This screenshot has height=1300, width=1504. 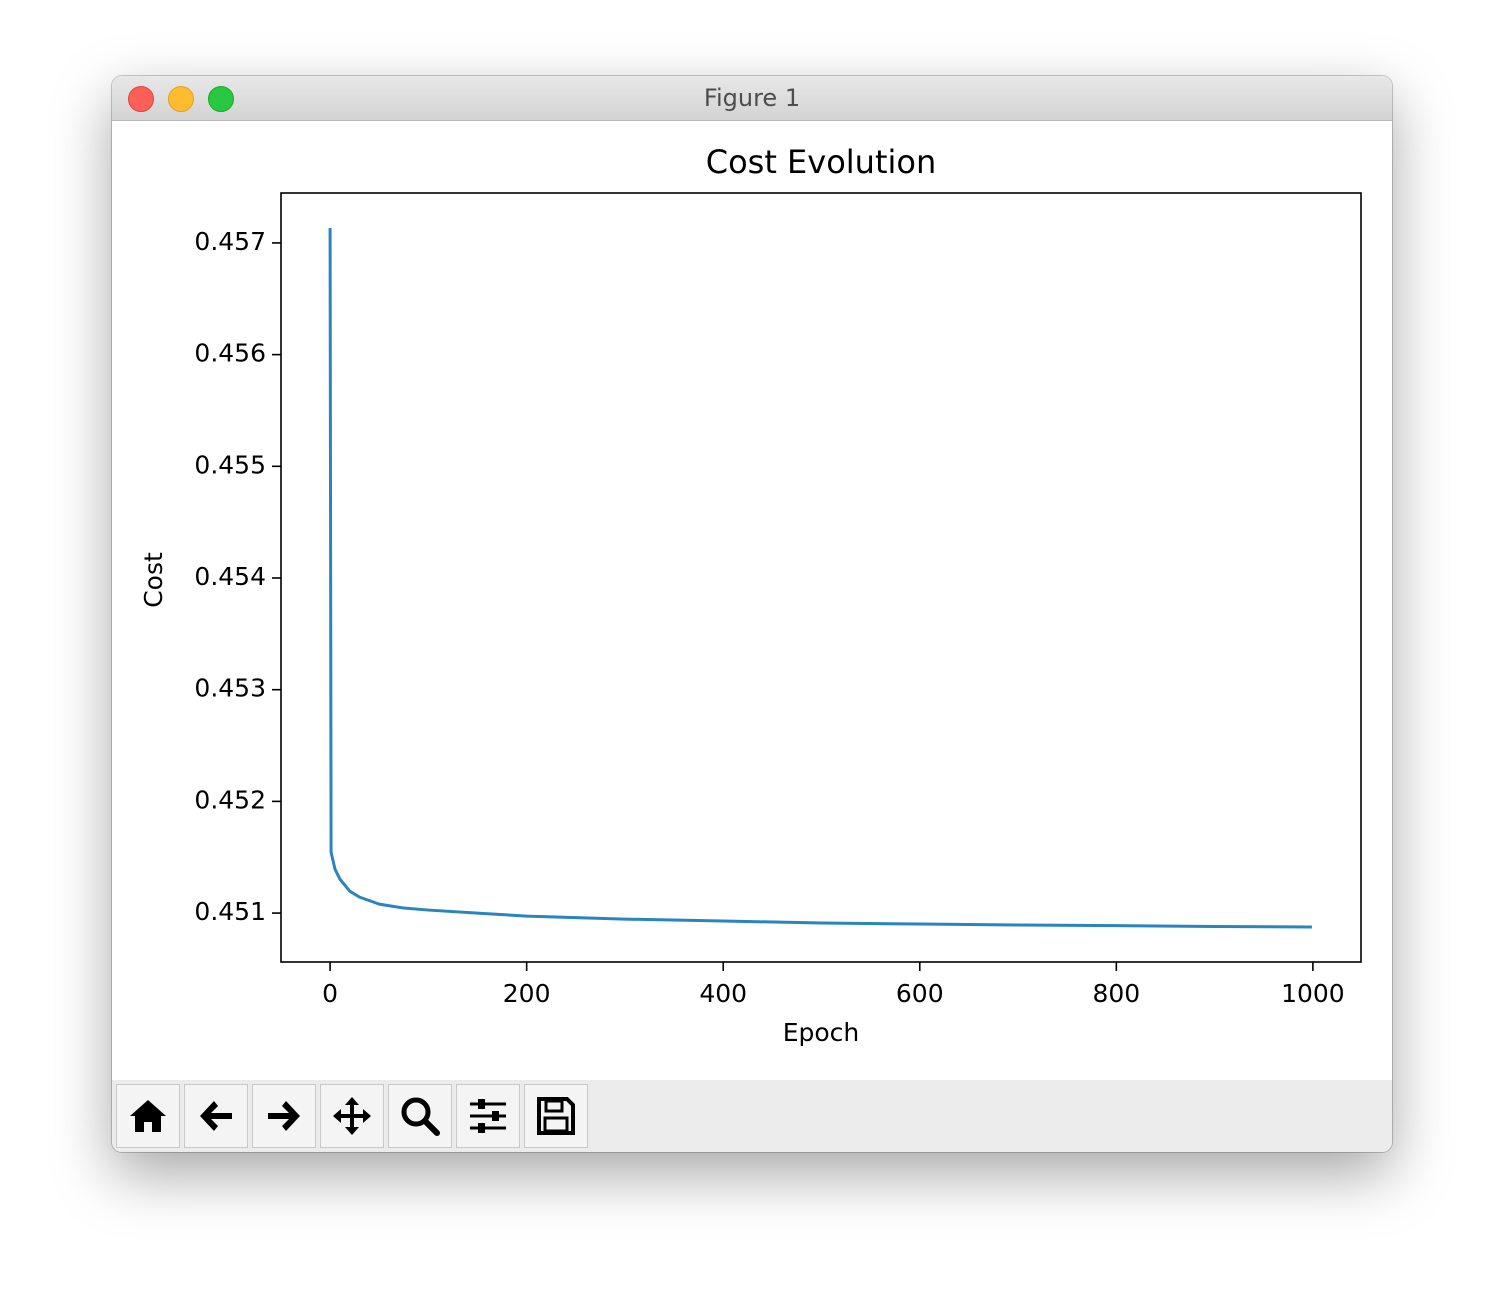 What do you see at coordinates (420, 1116) in the screenshot?
I see `zoom-tool-button` at bounding box center [420, 1116].